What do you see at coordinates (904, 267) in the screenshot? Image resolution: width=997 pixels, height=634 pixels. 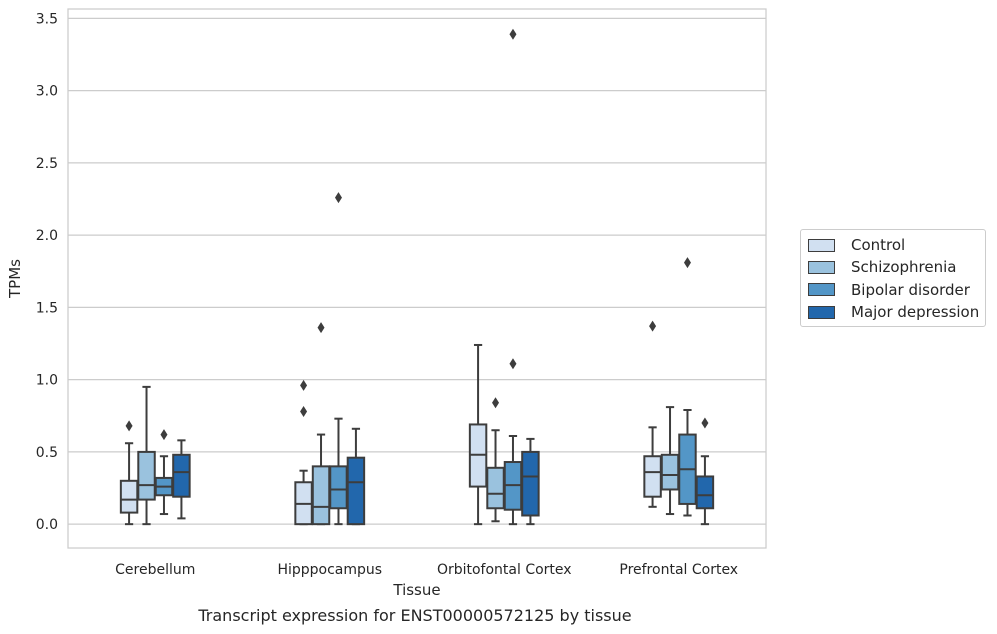 I see `legend-label: Schizophrenia` at bounding box center [904, 267].